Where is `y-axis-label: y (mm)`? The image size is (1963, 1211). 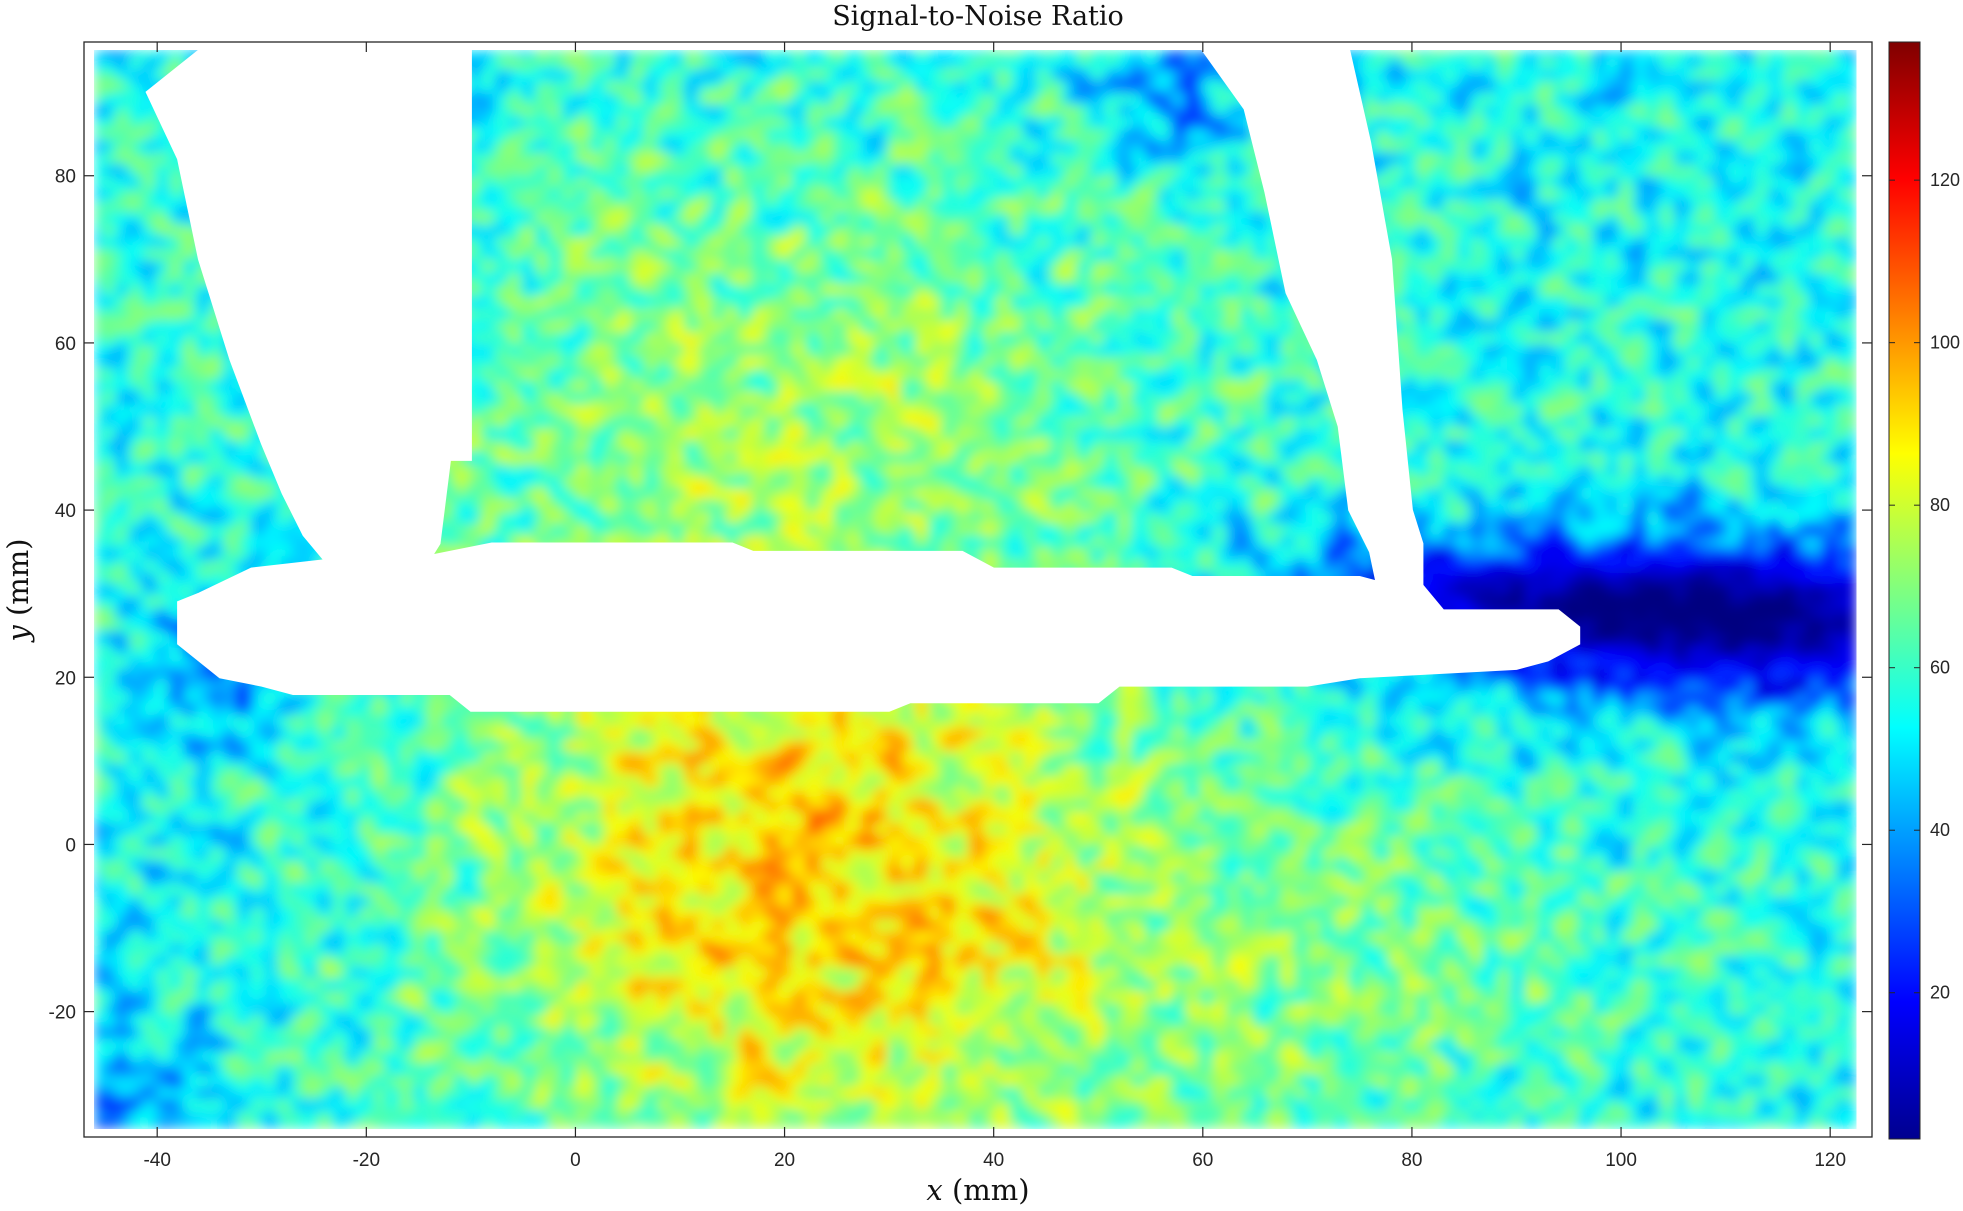 y-axis-label: y (mm) is located at coordinates (18, 590).